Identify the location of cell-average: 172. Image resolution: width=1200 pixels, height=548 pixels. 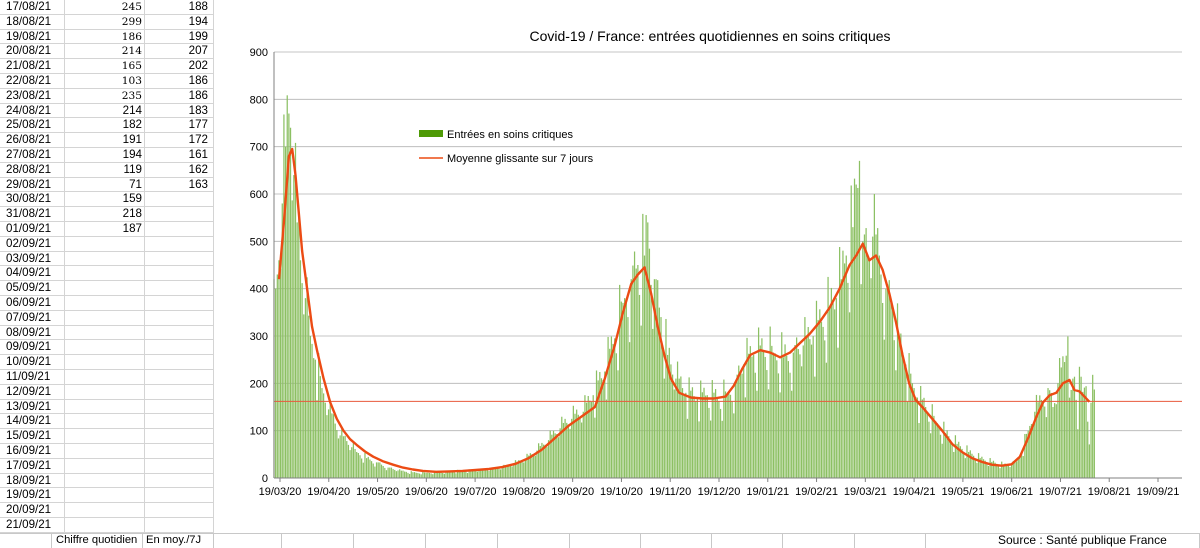
(179, 140).